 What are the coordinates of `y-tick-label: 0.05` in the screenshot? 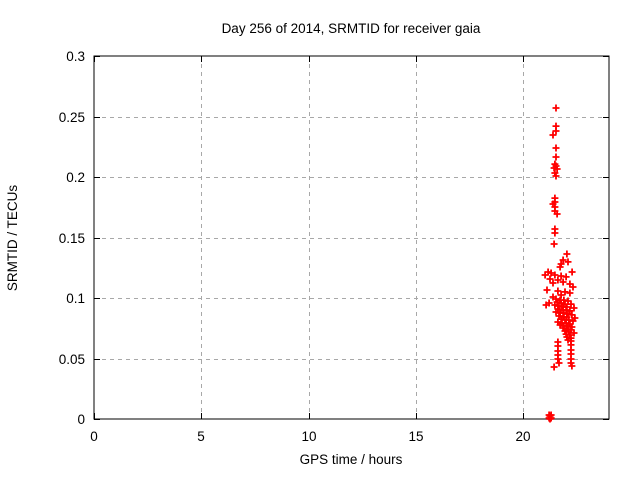 It's located at (72, 359).